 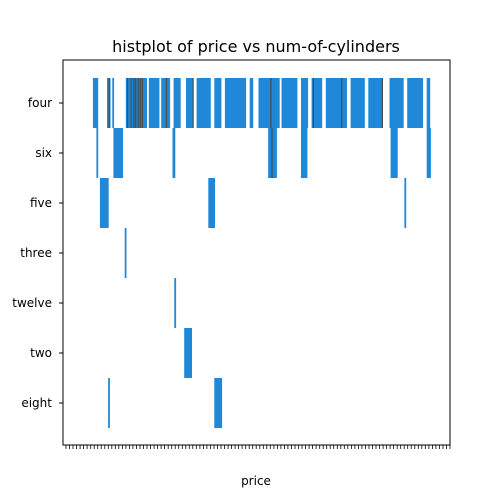 I want to click on y-tick-label-three: three, so click(x=36, y=253).